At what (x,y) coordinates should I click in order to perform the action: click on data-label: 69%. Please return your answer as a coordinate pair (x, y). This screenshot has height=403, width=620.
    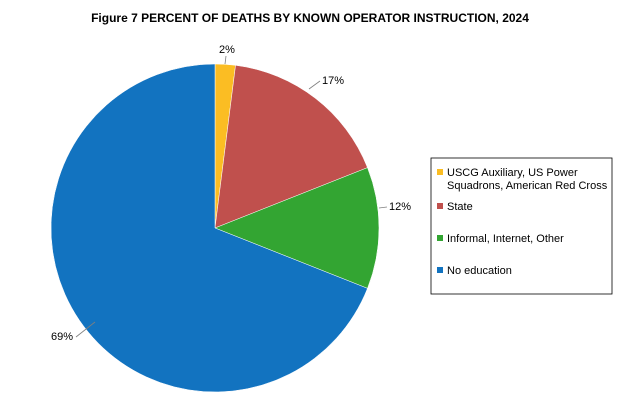
    Looking at the image, I should click on (62, 337).